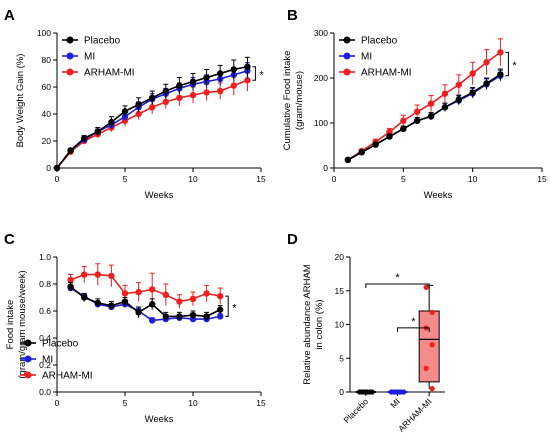  Describe the element at coordinates (366, 57) in the screenshot. I see `legend-label: MI` at that location.